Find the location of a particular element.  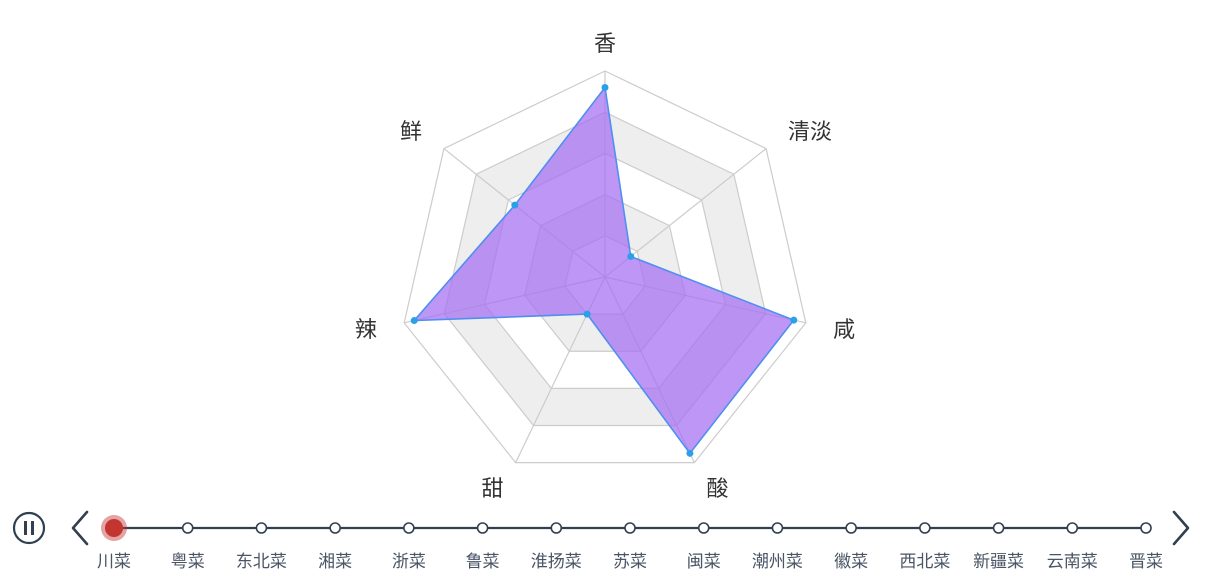

timeline-label: 东北菜 is located at coordinates (261, 562).